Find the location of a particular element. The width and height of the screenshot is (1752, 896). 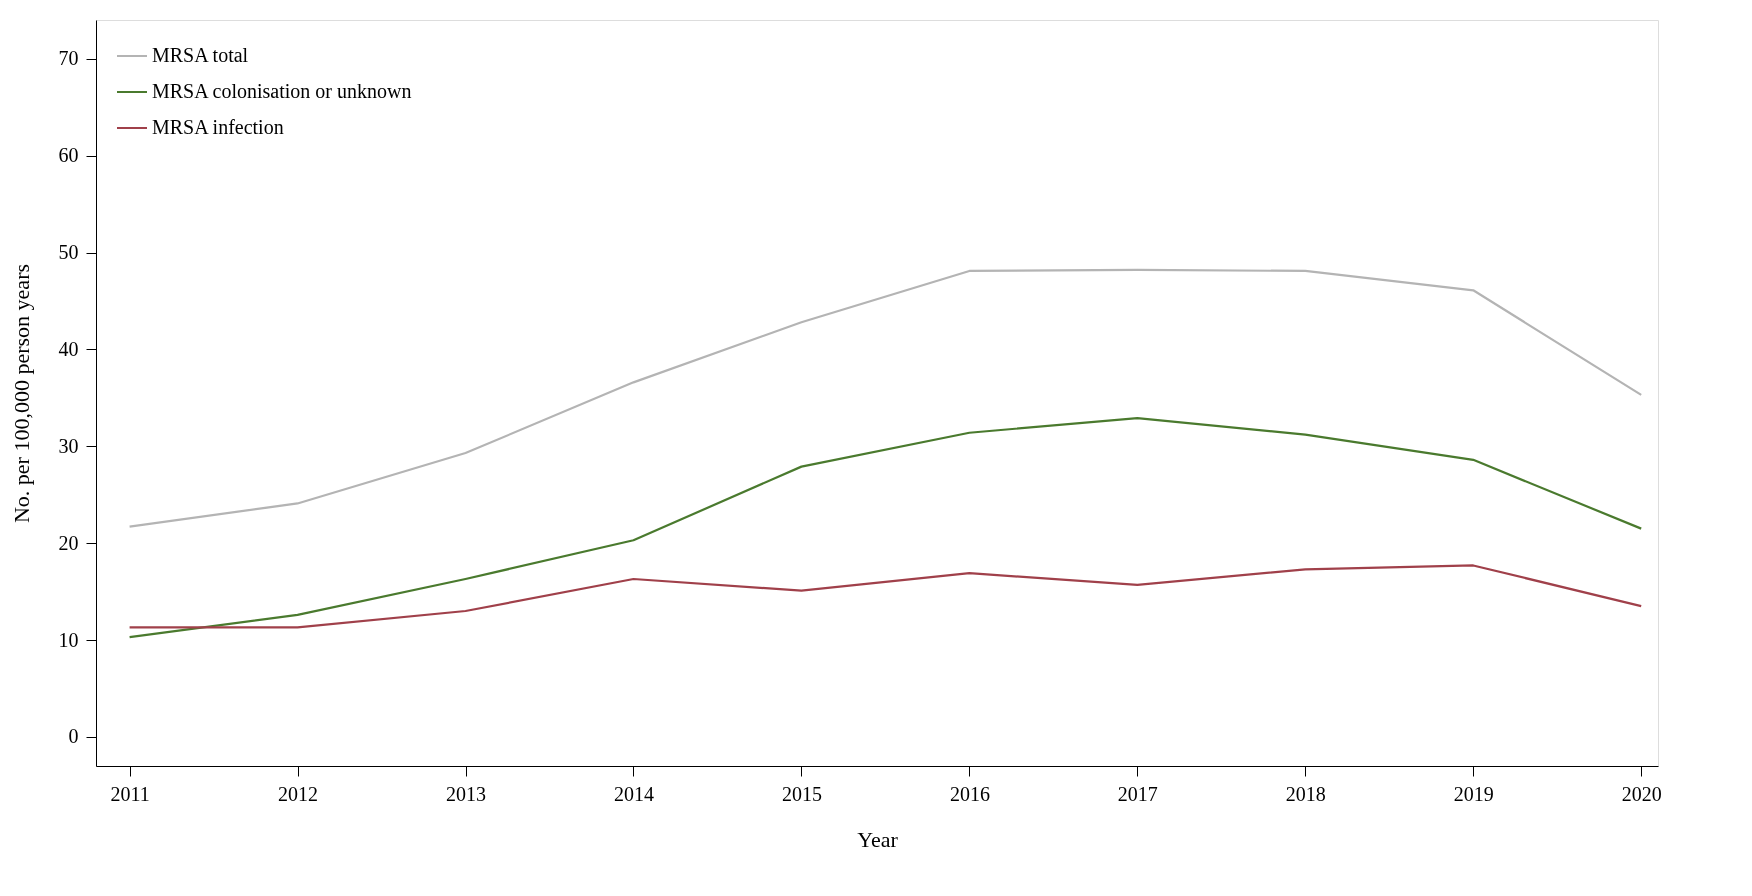

legend-label: MRSA infection is located at coordinates (218, 127).